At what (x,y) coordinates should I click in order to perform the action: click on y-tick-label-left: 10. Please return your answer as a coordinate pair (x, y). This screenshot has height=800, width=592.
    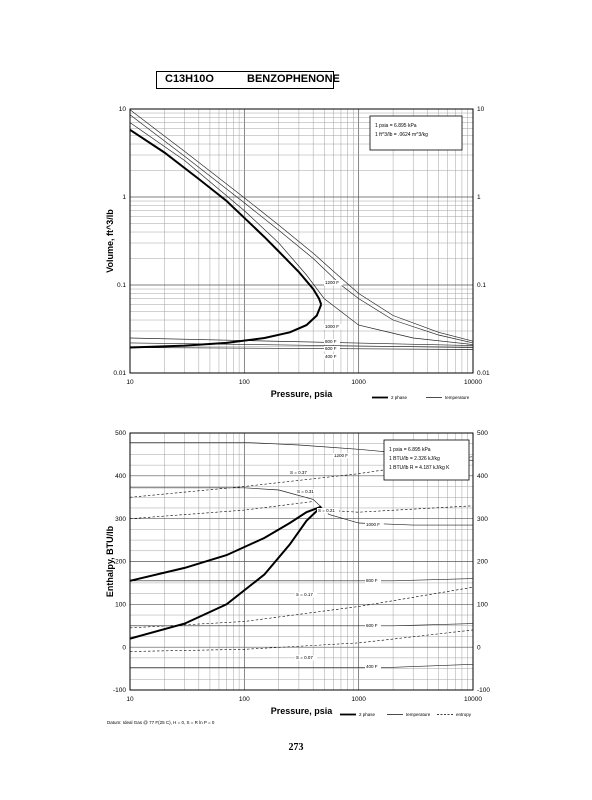
    Looking at the image, I should click on (123, 109).